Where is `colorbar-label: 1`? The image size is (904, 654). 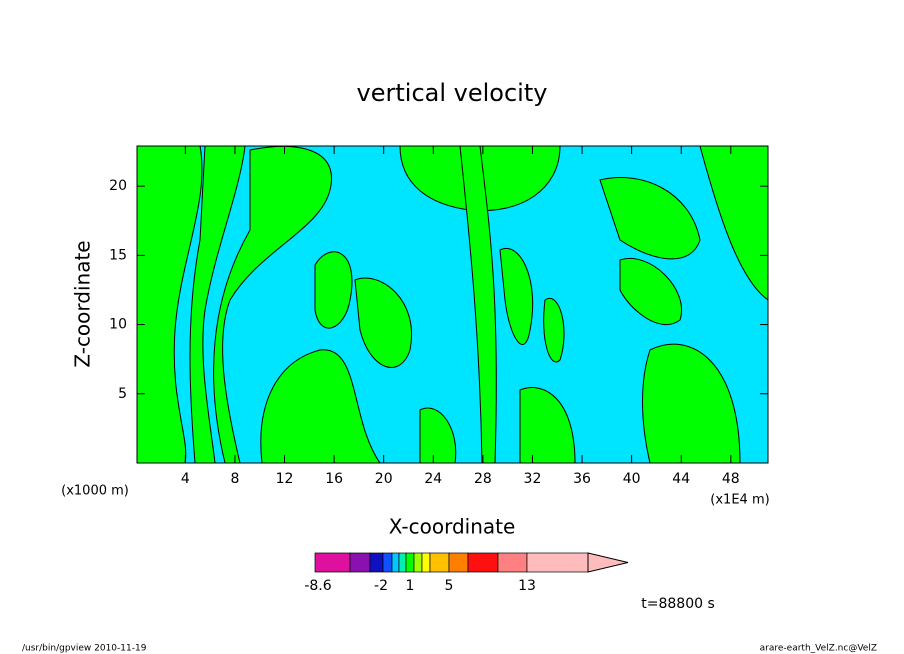 colorbar-label: 1 is located at coordinates (410, 586).